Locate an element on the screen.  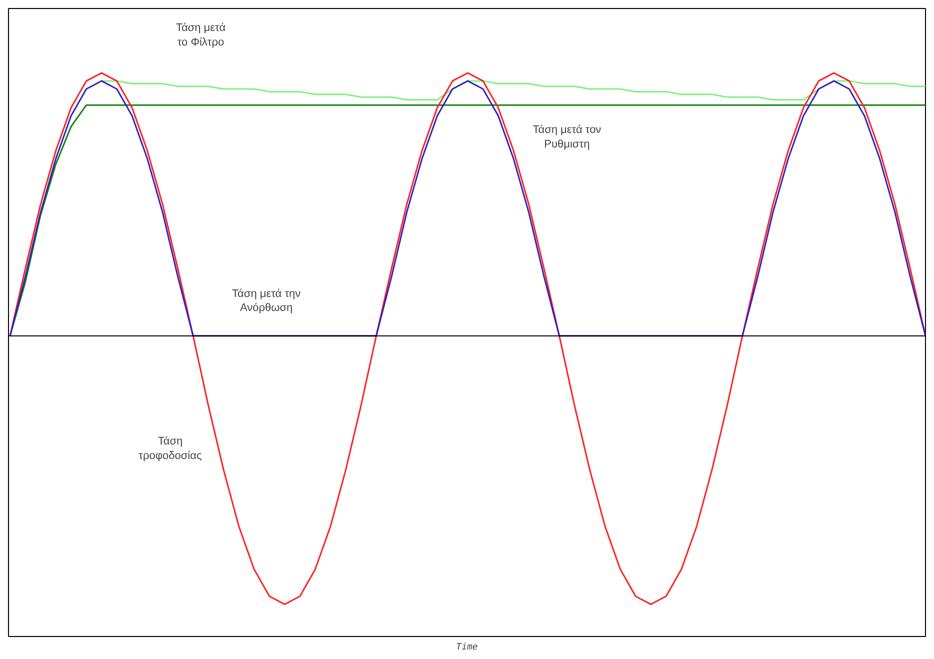
annotation: Τάση μετά την Ανόρθωση is located at coordinates (267, 301).